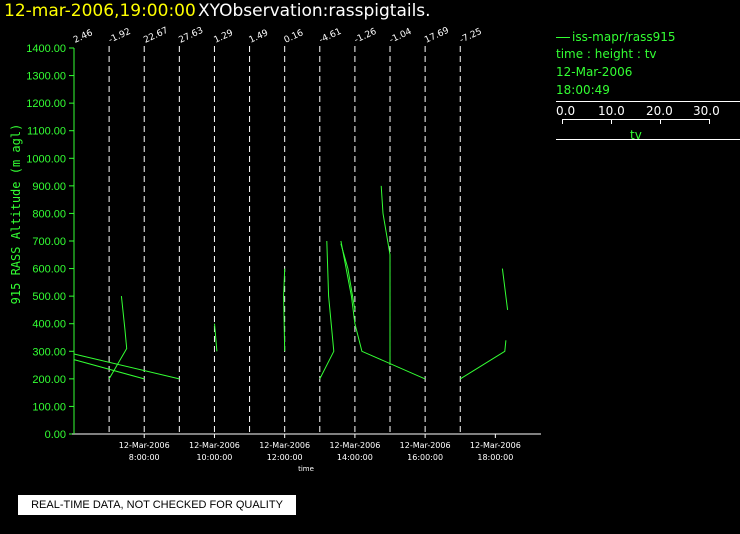  What do you see at coordinates (259, 37) in the screenshot?
I see `profile-value-label: 1.49` at bounding box center [259, 37].